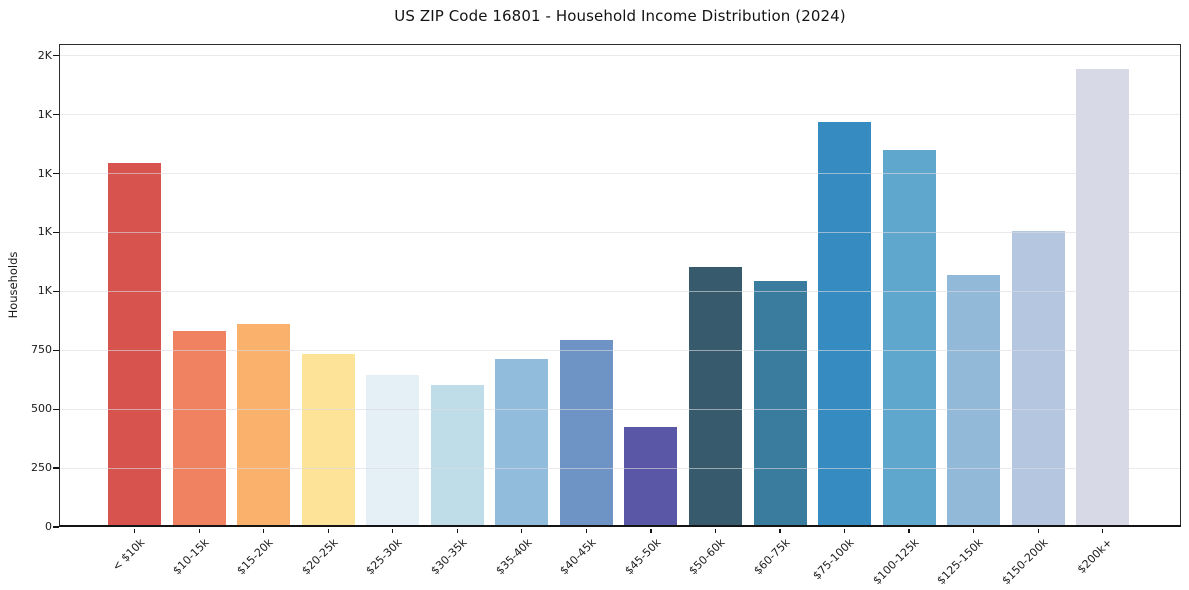 The width and height of the screenshot is (1189, 590). What do you see at coordinates (620, 45) in the screenshot?
I see `top-spine` at bounding box center [620, 45].